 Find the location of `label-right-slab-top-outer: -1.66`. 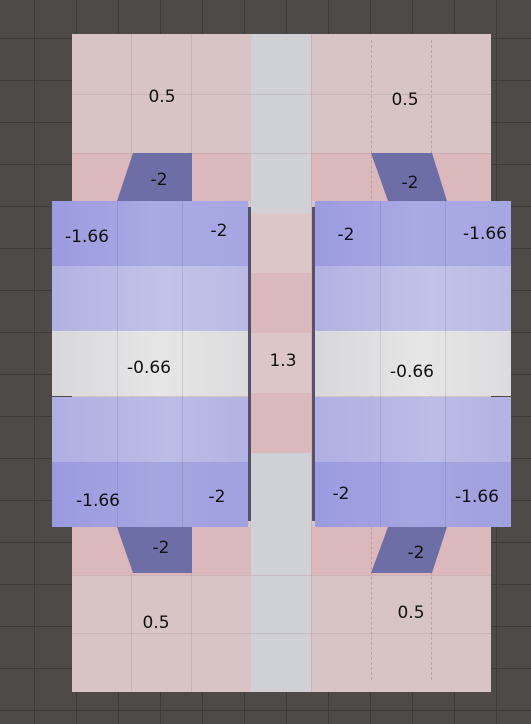

label-right-slab-top-outer: -1.66 is located at coordinates (485, 234).